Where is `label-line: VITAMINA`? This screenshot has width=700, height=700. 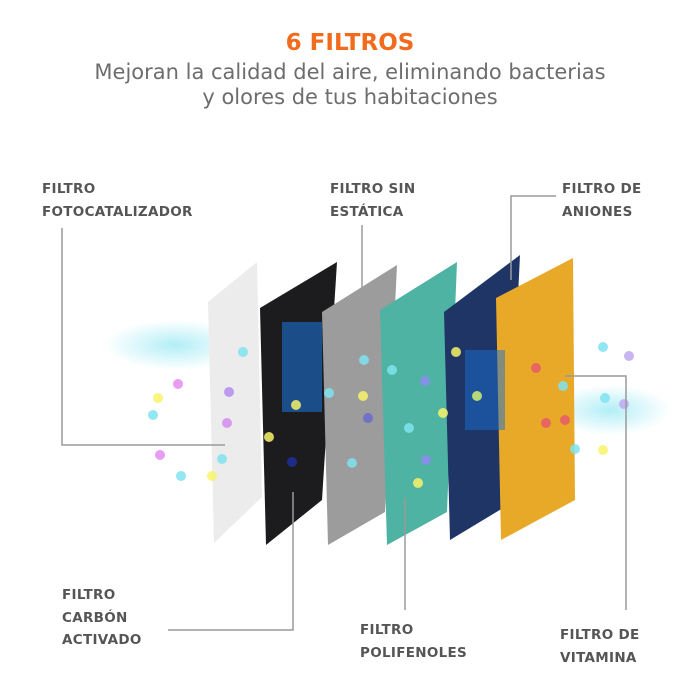 label-line: VITAMINA is located at coordinates (598, 657).